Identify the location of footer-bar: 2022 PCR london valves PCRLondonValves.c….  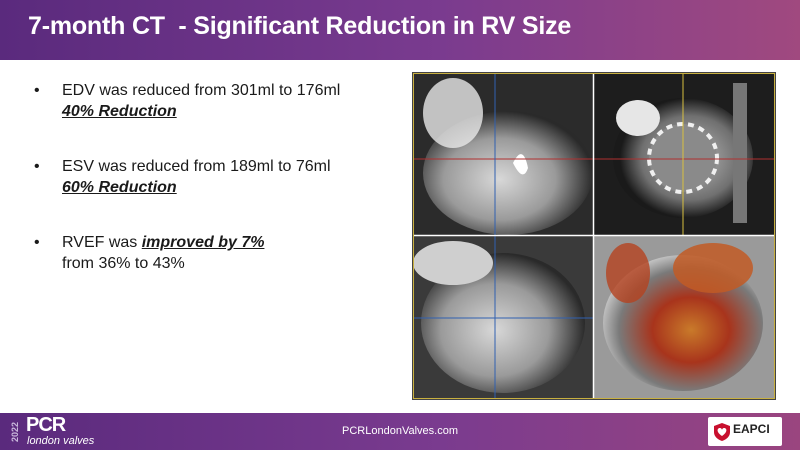
(400, 431).